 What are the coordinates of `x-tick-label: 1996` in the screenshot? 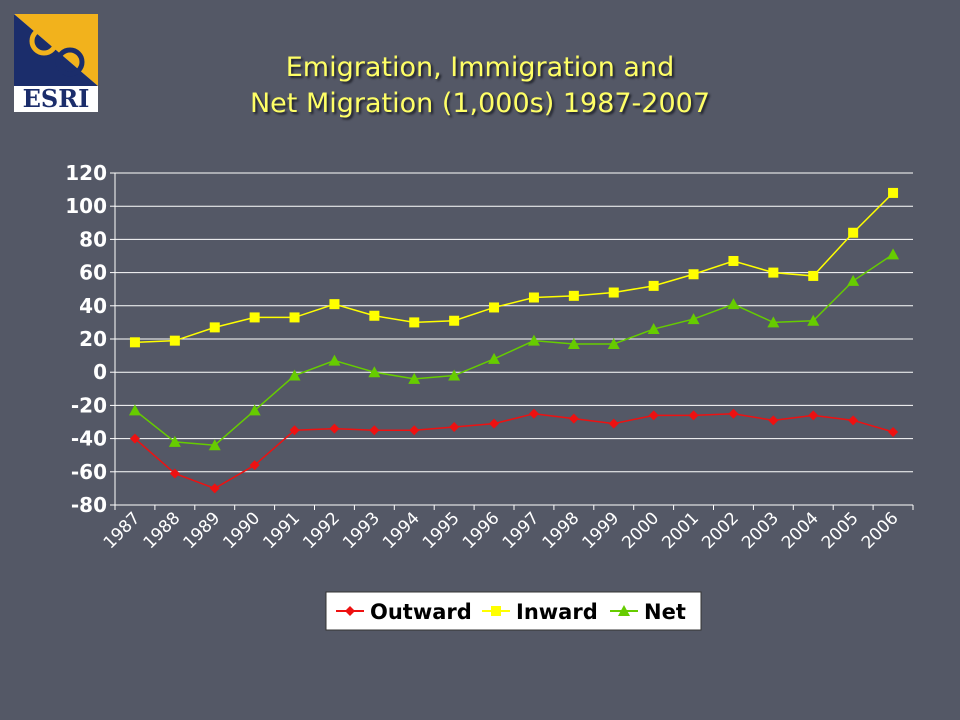 It's located at (481, 530).